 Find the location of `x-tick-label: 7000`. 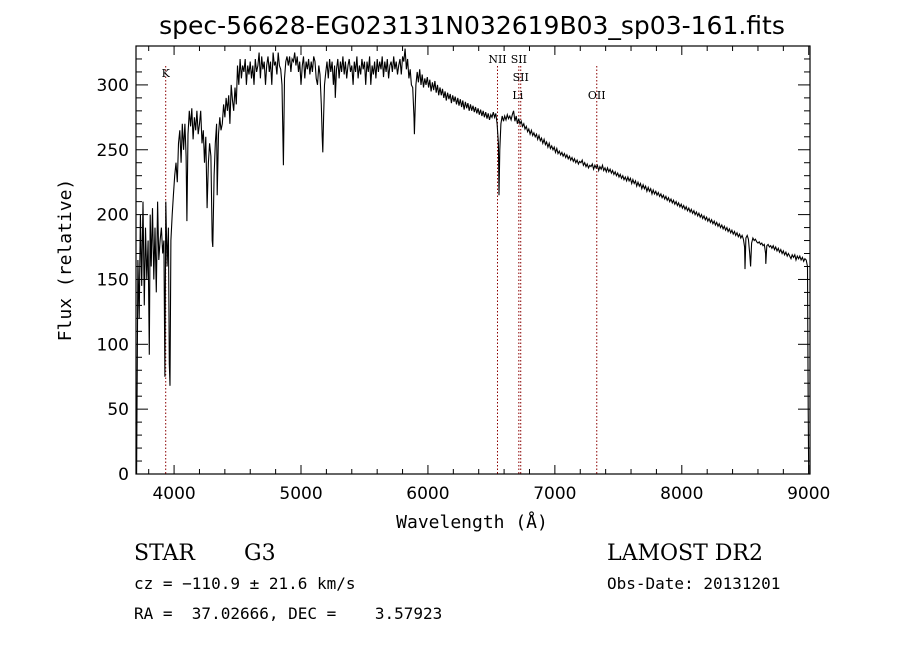

x-tick-label: 7000 is located at coordinates (554, 494).